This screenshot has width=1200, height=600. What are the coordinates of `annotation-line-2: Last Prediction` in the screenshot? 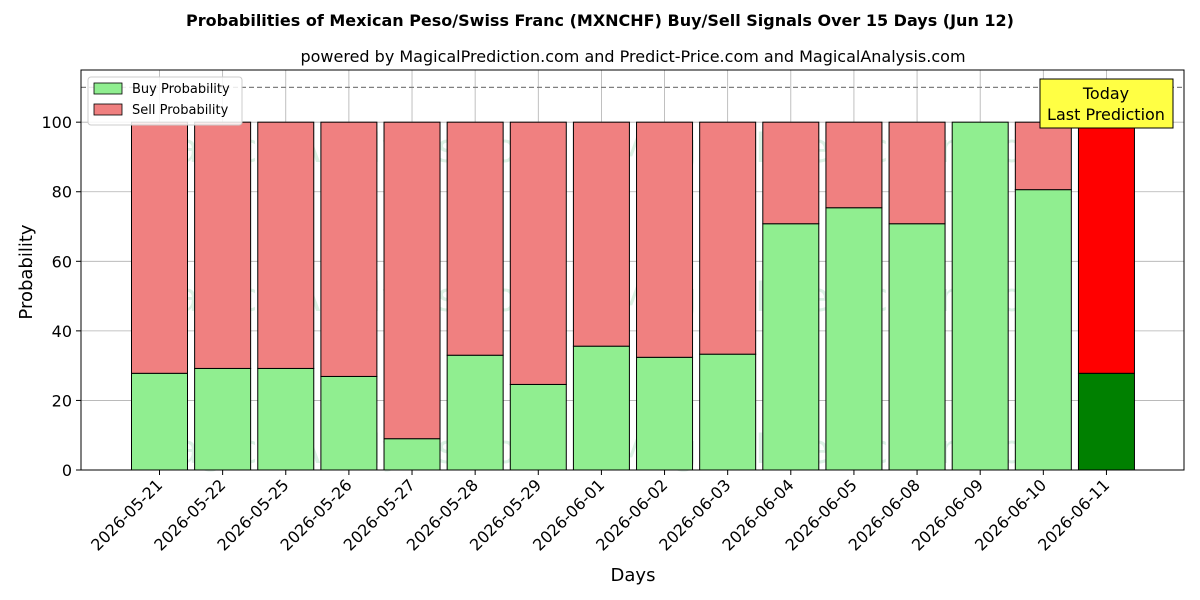 It's located at (1106, 114).